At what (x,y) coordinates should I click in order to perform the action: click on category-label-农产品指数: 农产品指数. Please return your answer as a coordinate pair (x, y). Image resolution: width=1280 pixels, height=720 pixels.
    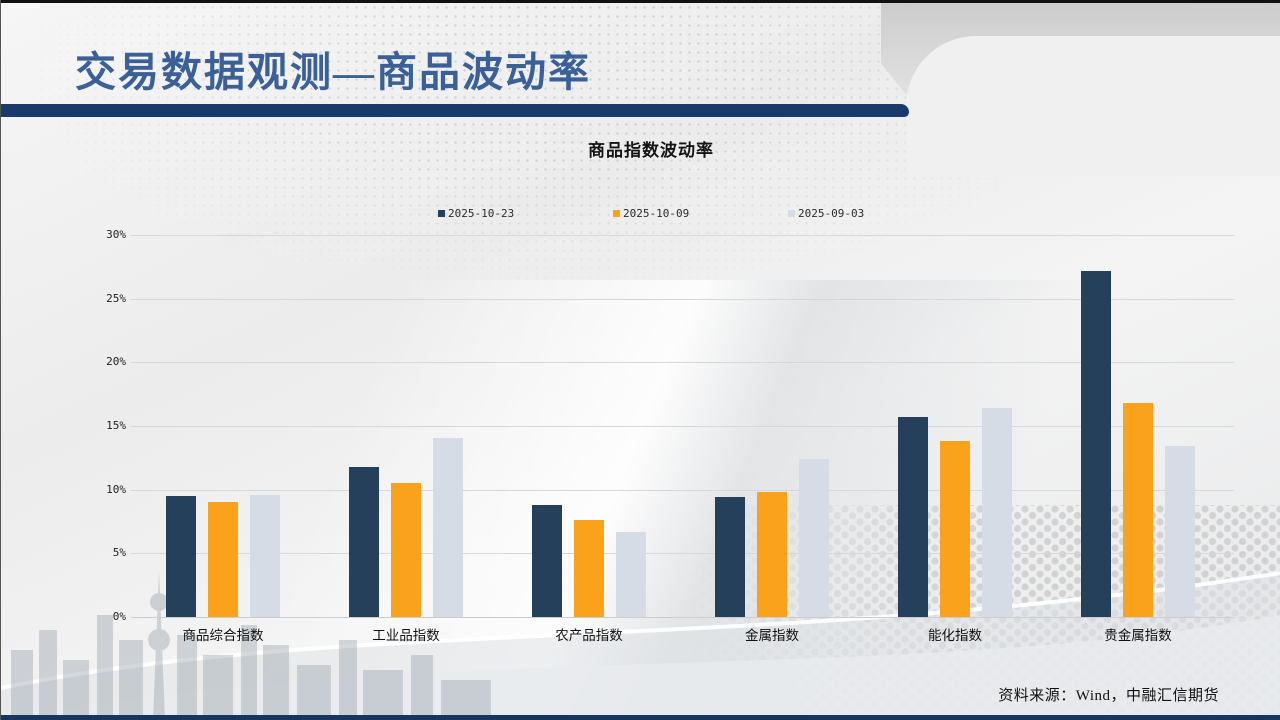
    Looking at the image, I should click on (589, 635).